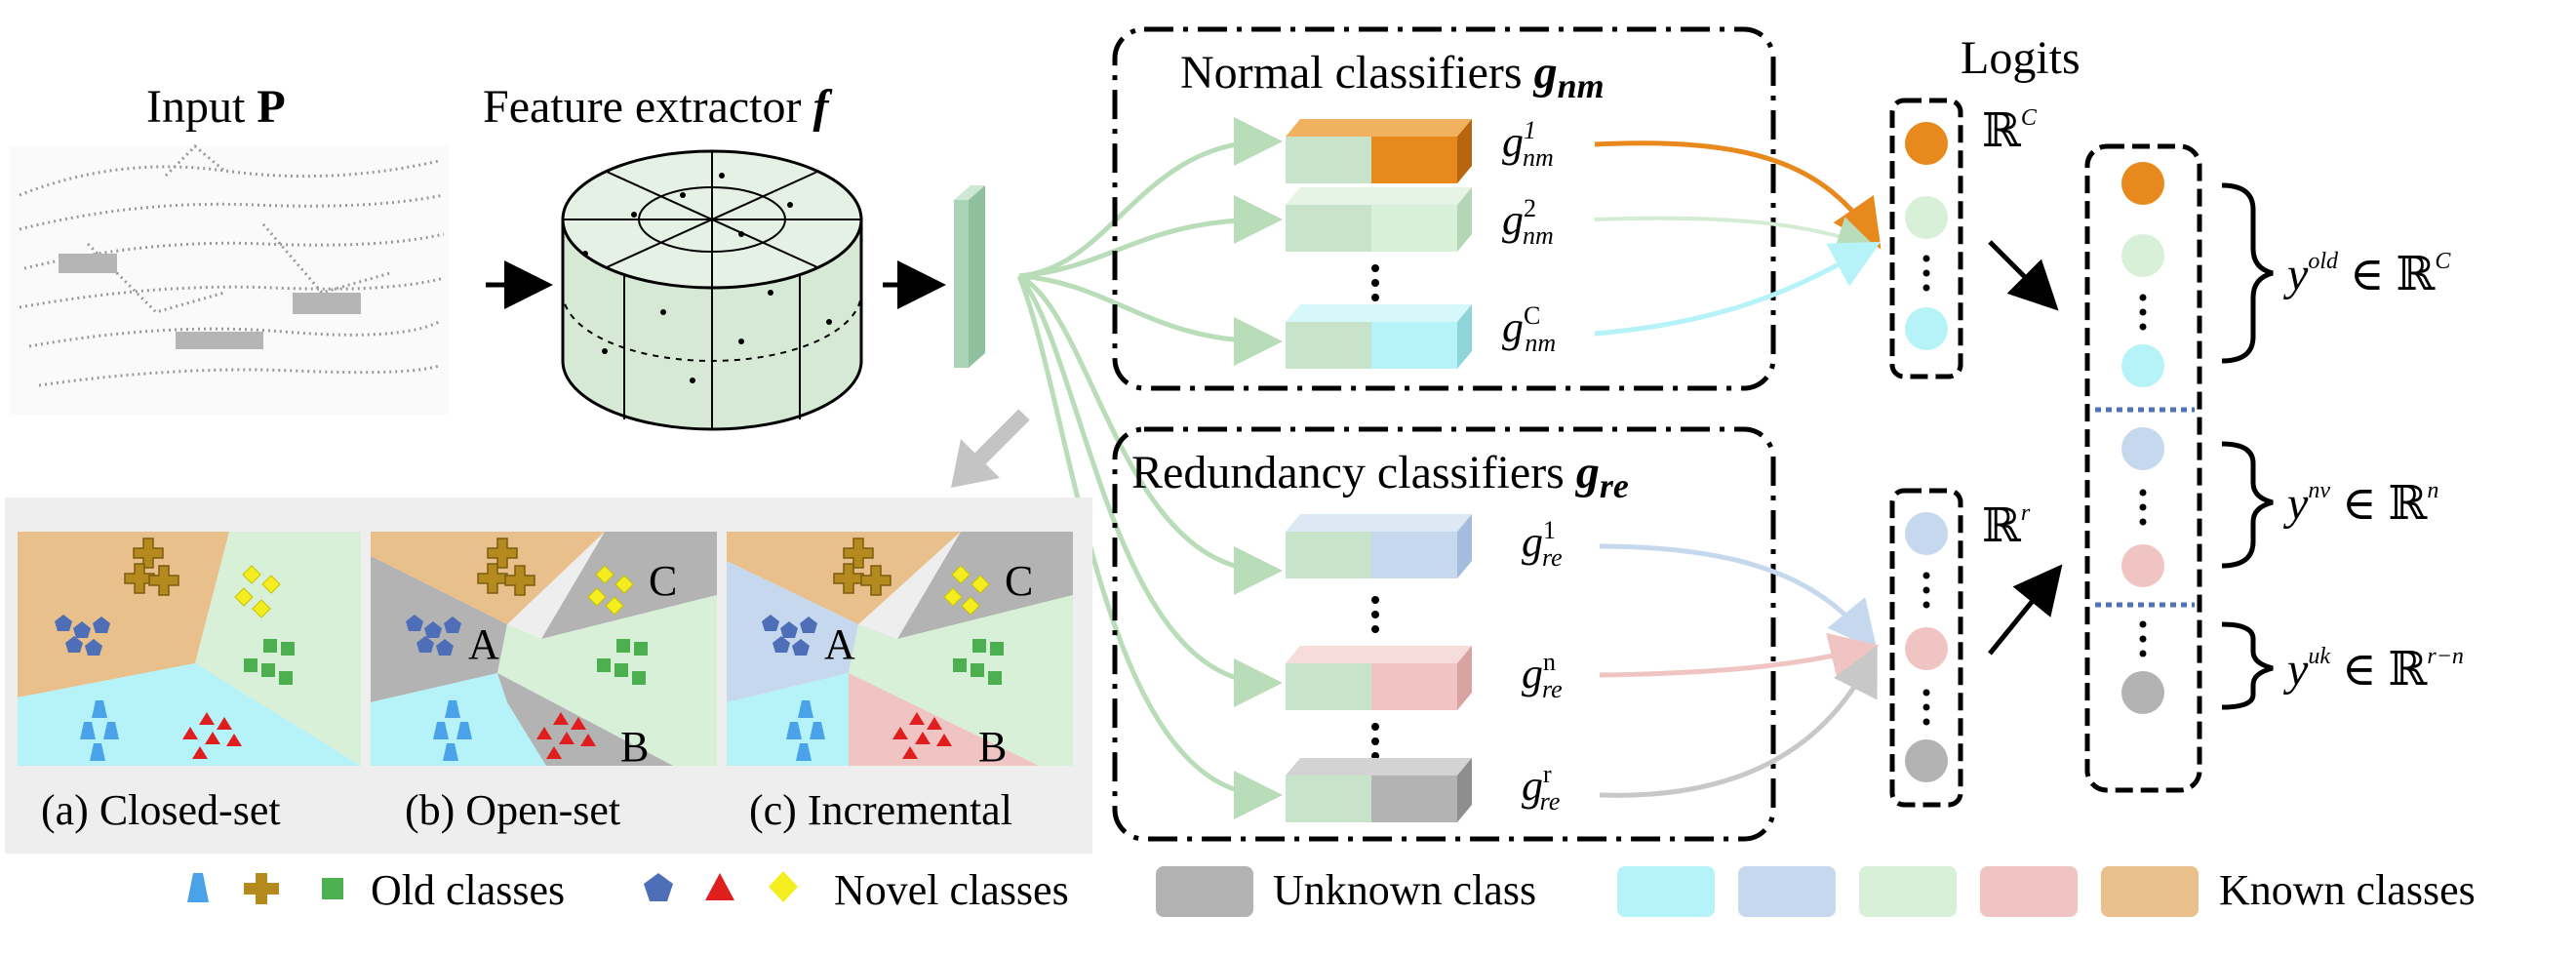  What do you see at coordinates (2023, 275) in the screenshot?
I see `arrow-concat-normal` at bounding box center [2023, 275].